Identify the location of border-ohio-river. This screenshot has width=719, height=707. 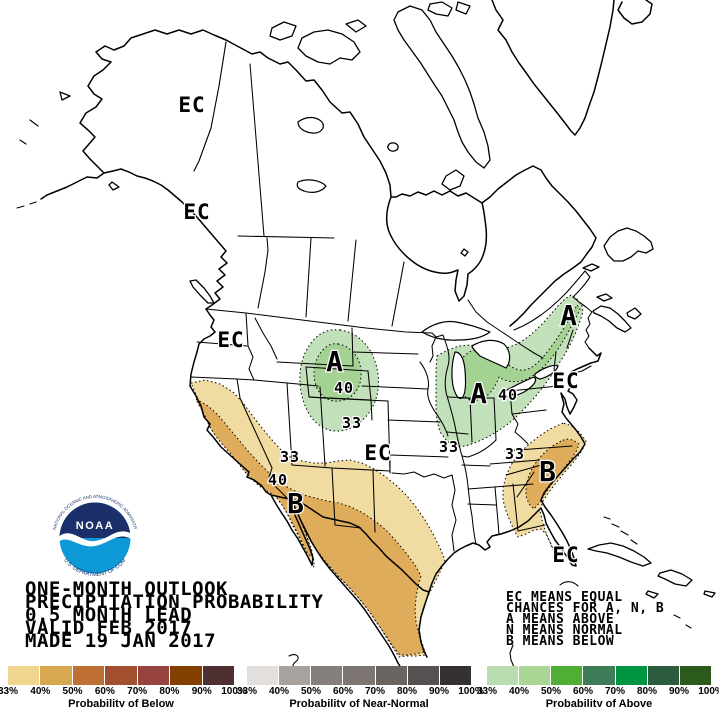
(479, 448).